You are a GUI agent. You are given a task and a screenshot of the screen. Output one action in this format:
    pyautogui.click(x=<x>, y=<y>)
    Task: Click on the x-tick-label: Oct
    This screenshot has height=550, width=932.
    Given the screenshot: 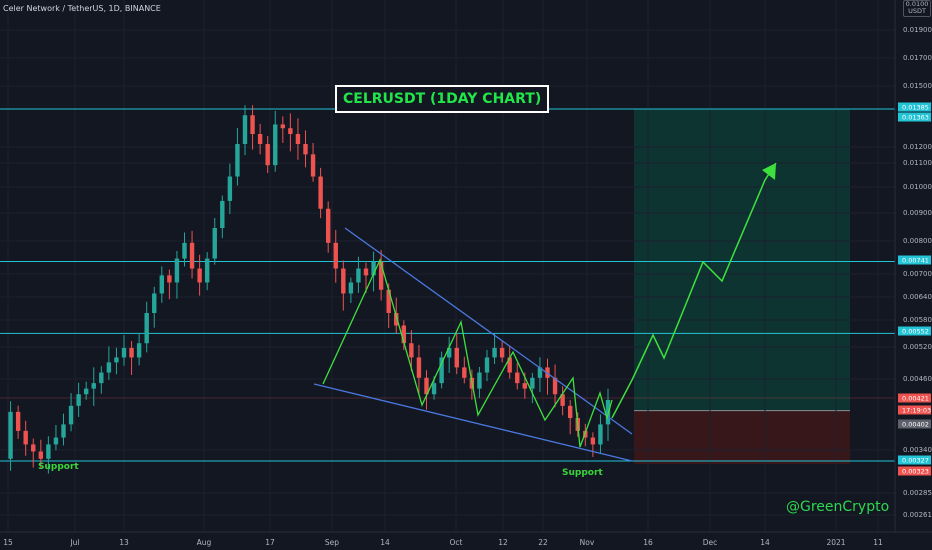 What is the action you would take?
    pyautogui.click(x=456, y=542)
    